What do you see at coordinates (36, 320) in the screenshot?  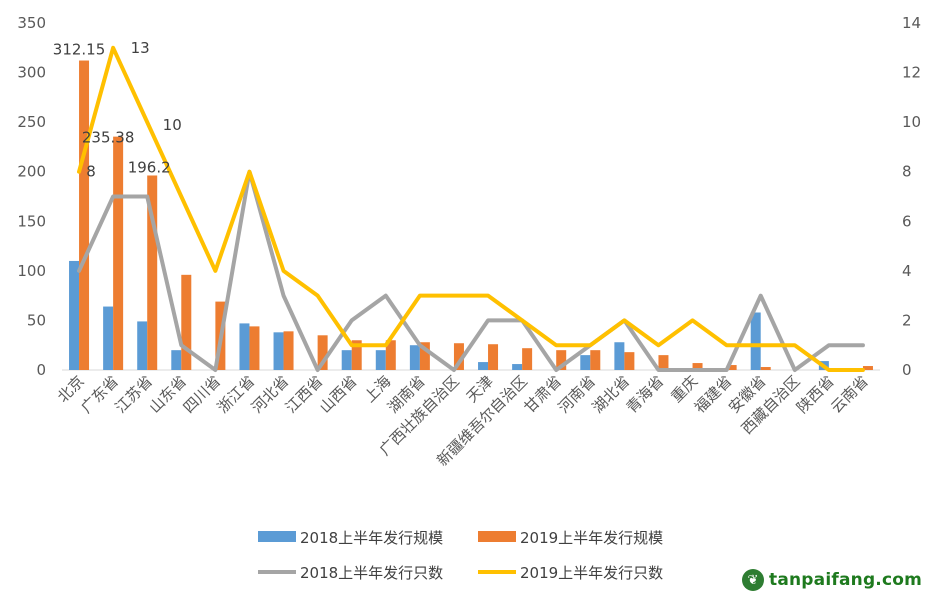 I see `y-left-tick-label: 50` at bounding box center [36, 320].